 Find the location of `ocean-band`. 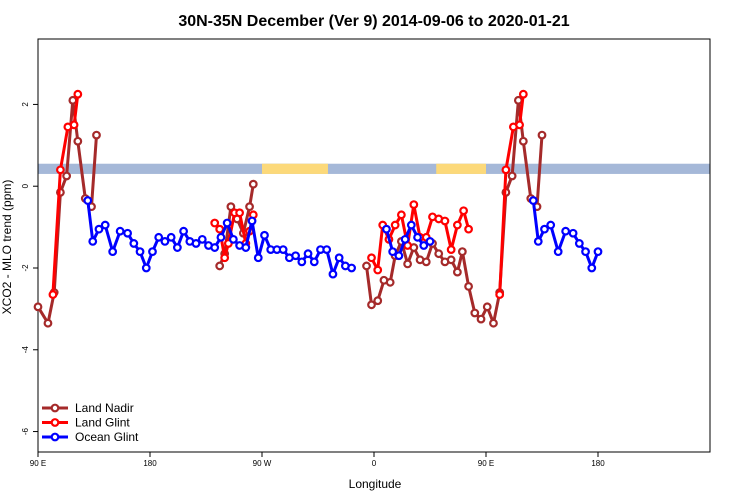

ocean-band is located at coordinates (374, 168).